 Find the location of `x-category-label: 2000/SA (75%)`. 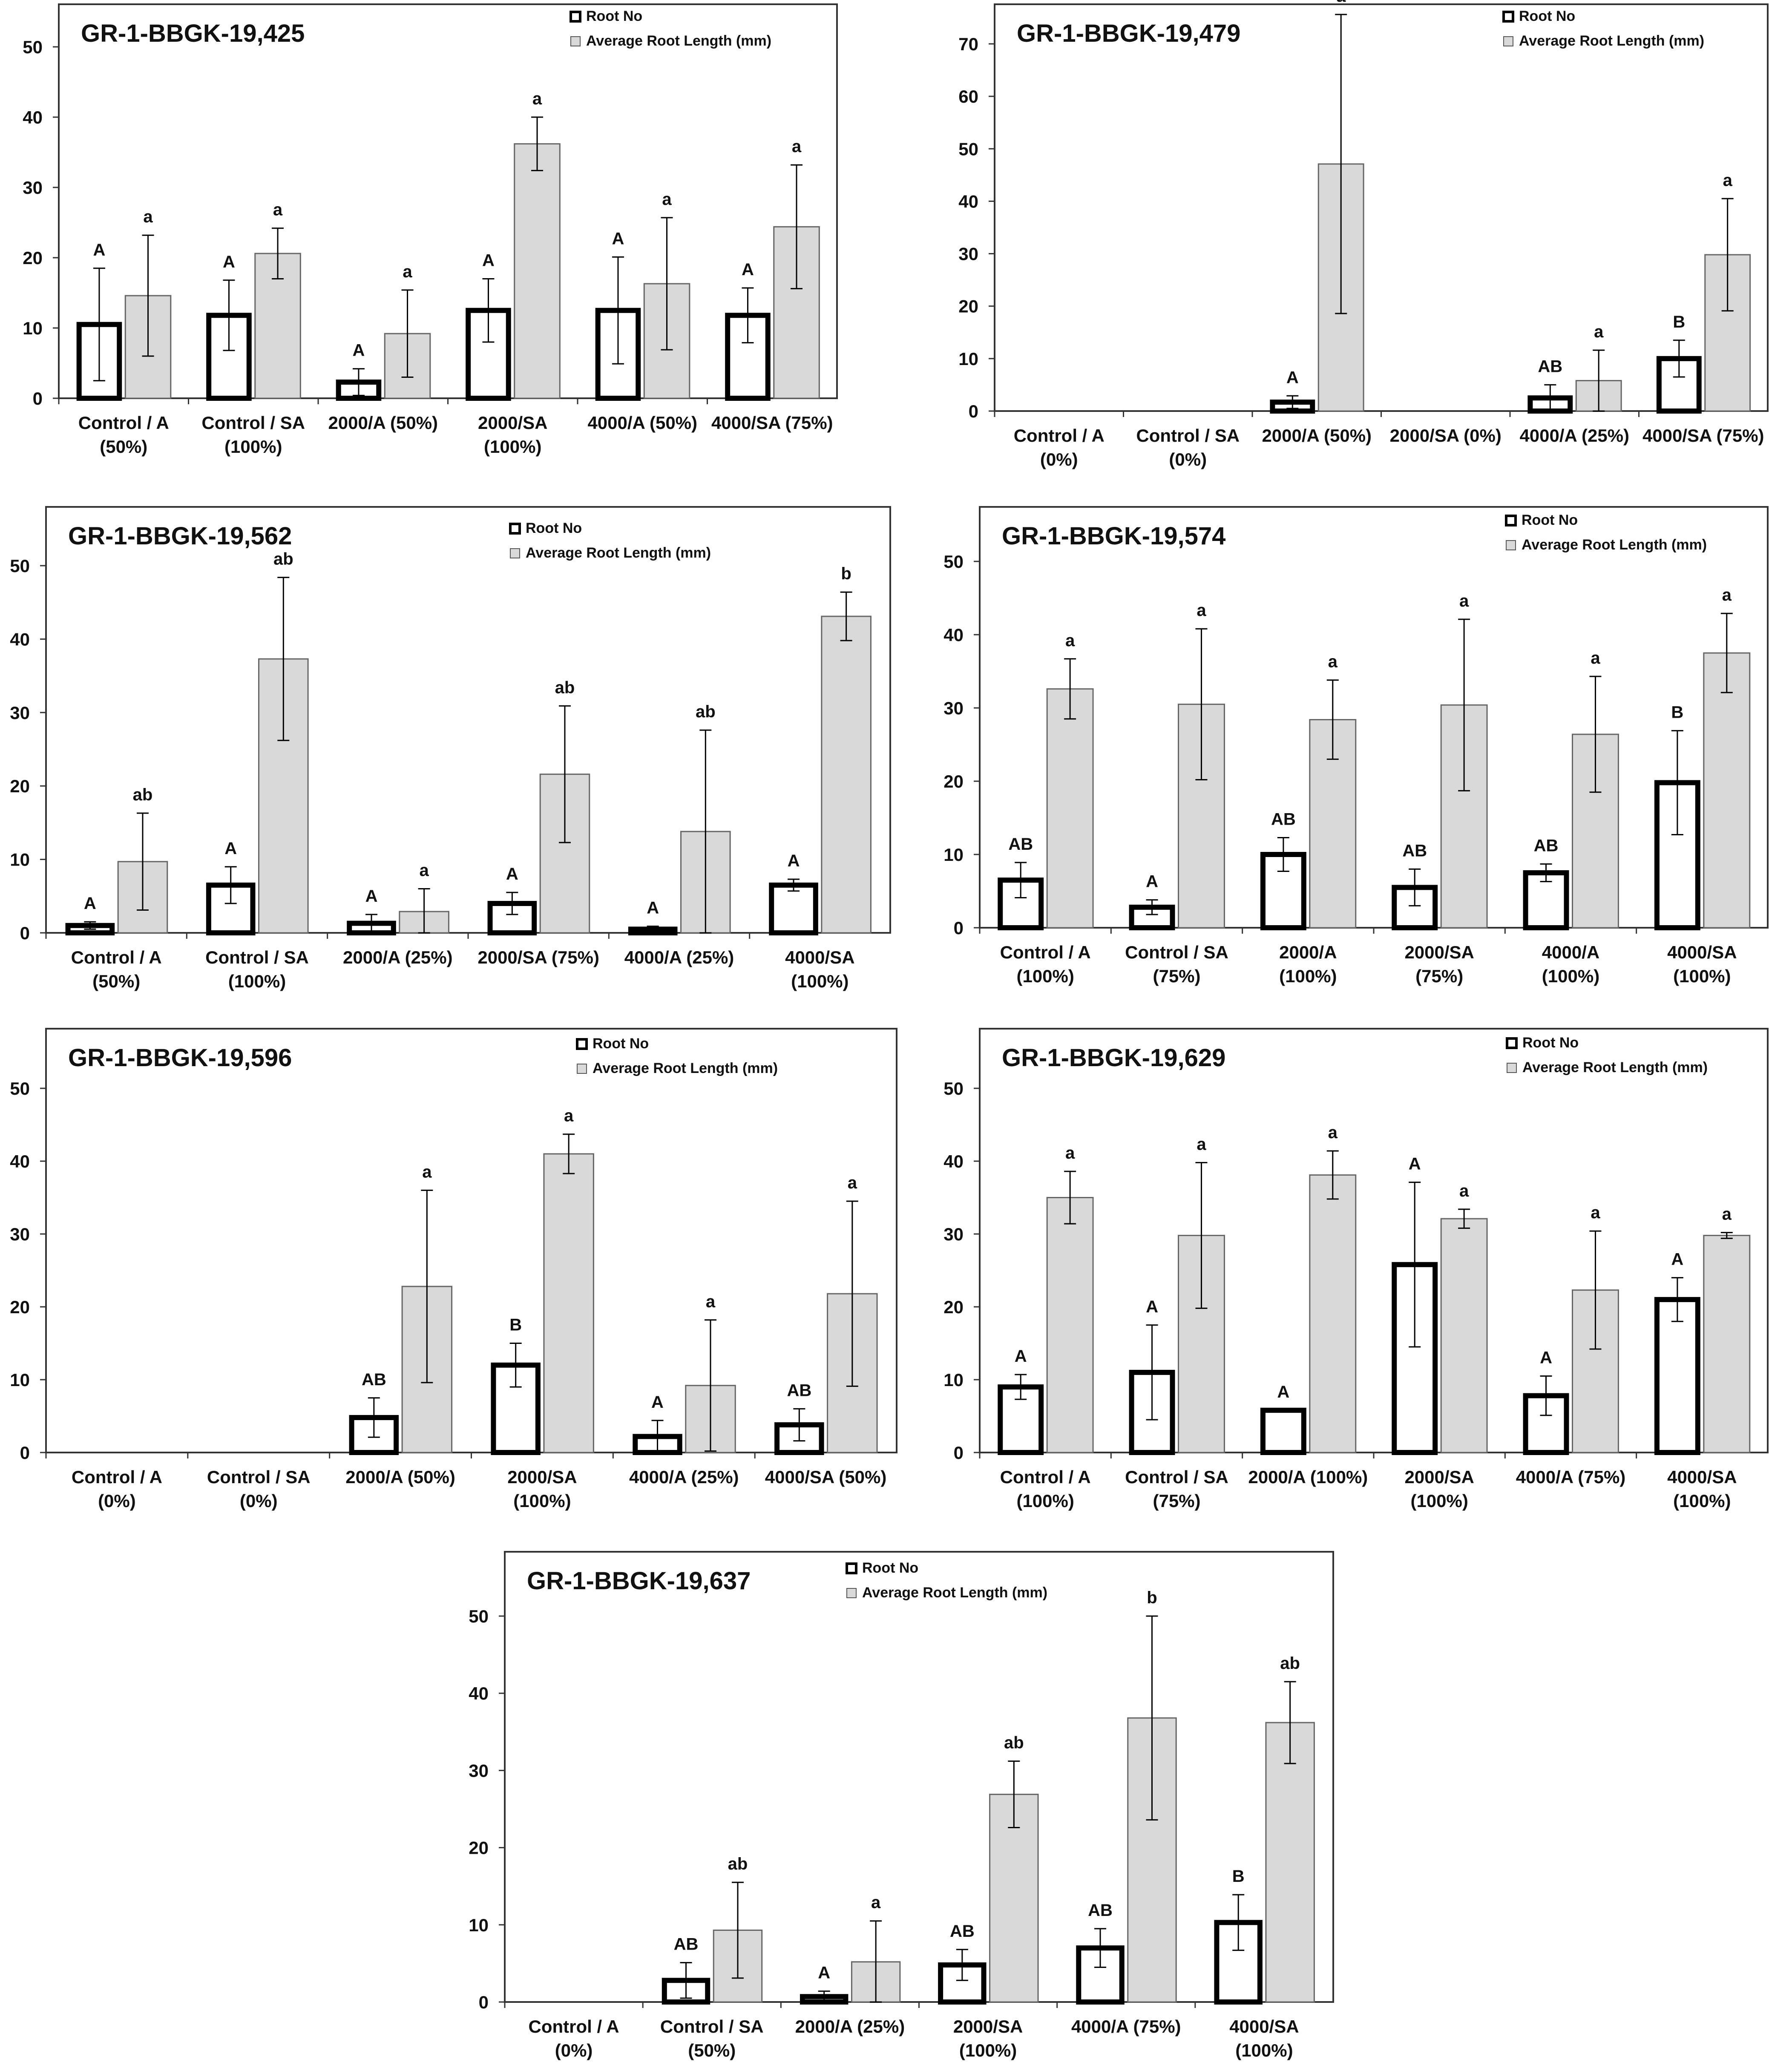

x-category-label: 2000/SA (75%) is located at coordinates (538, 957).